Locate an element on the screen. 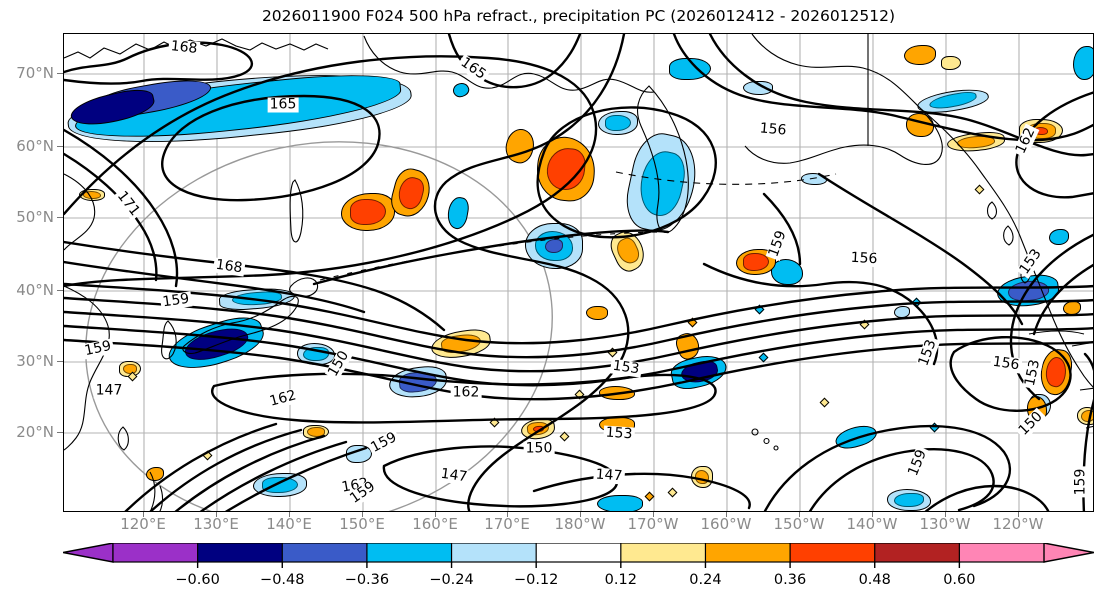 The image size is (1105, 604). colorbar-tick-label: −0.36 is located at coordinates (367, 580).